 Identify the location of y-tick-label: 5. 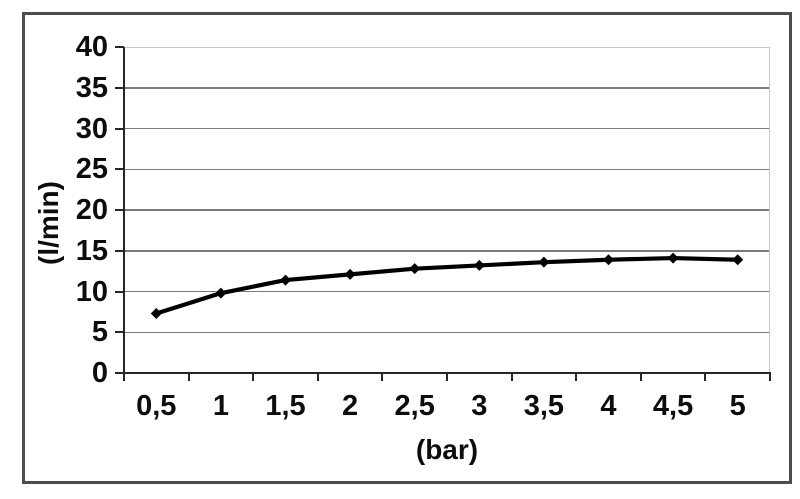
(99, 332).